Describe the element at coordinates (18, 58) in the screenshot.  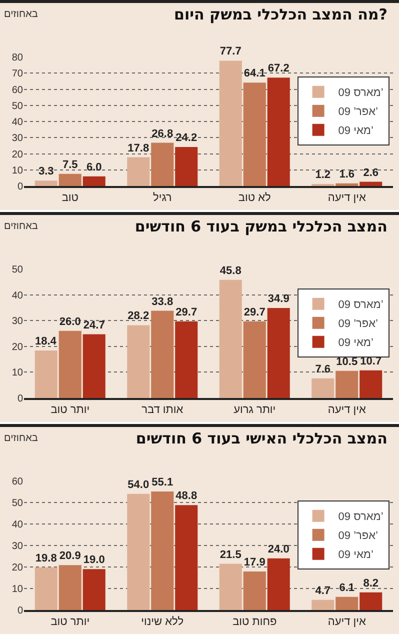
I see `y-tick-label: 80` at that location.